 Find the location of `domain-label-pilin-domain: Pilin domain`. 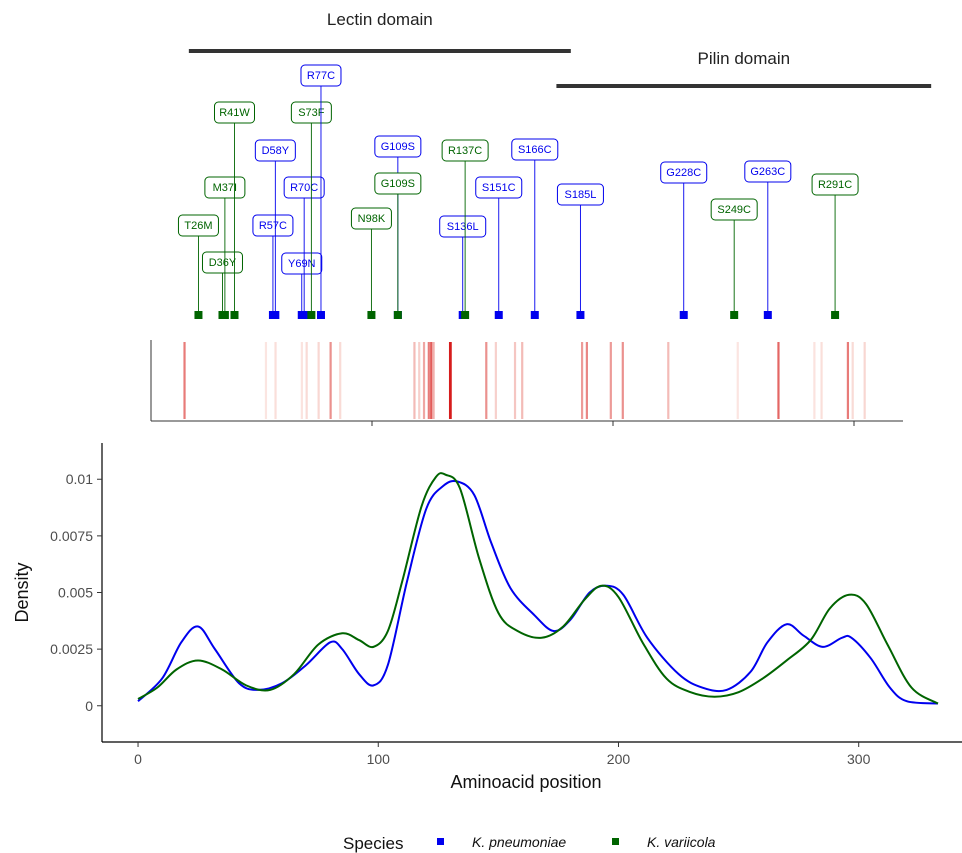

domain-label-pilin-domain: Pilin domain is located at coordinates (743, 58).